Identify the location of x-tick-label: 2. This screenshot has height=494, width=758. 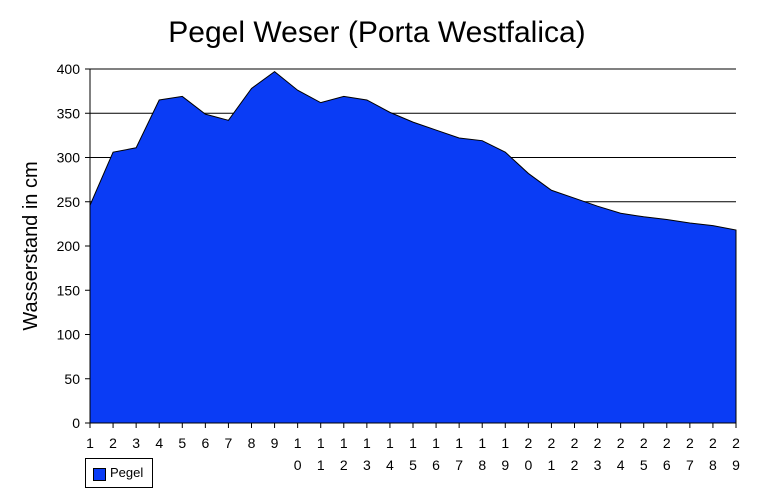
(113, 443).